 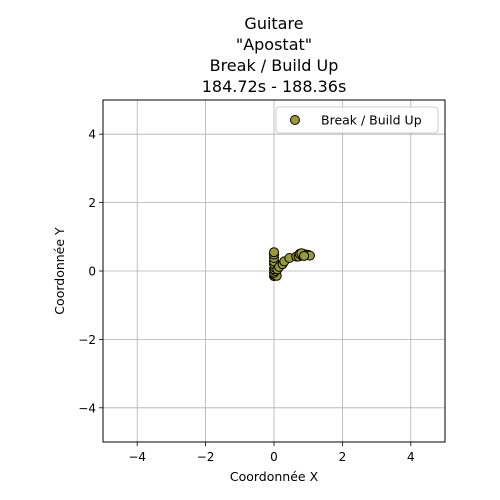 What do you see at coordinates (274, 86) in the screenshot?
I see `title-line-4: 184.72s - 188.36s` at bounding box center [274, 86].